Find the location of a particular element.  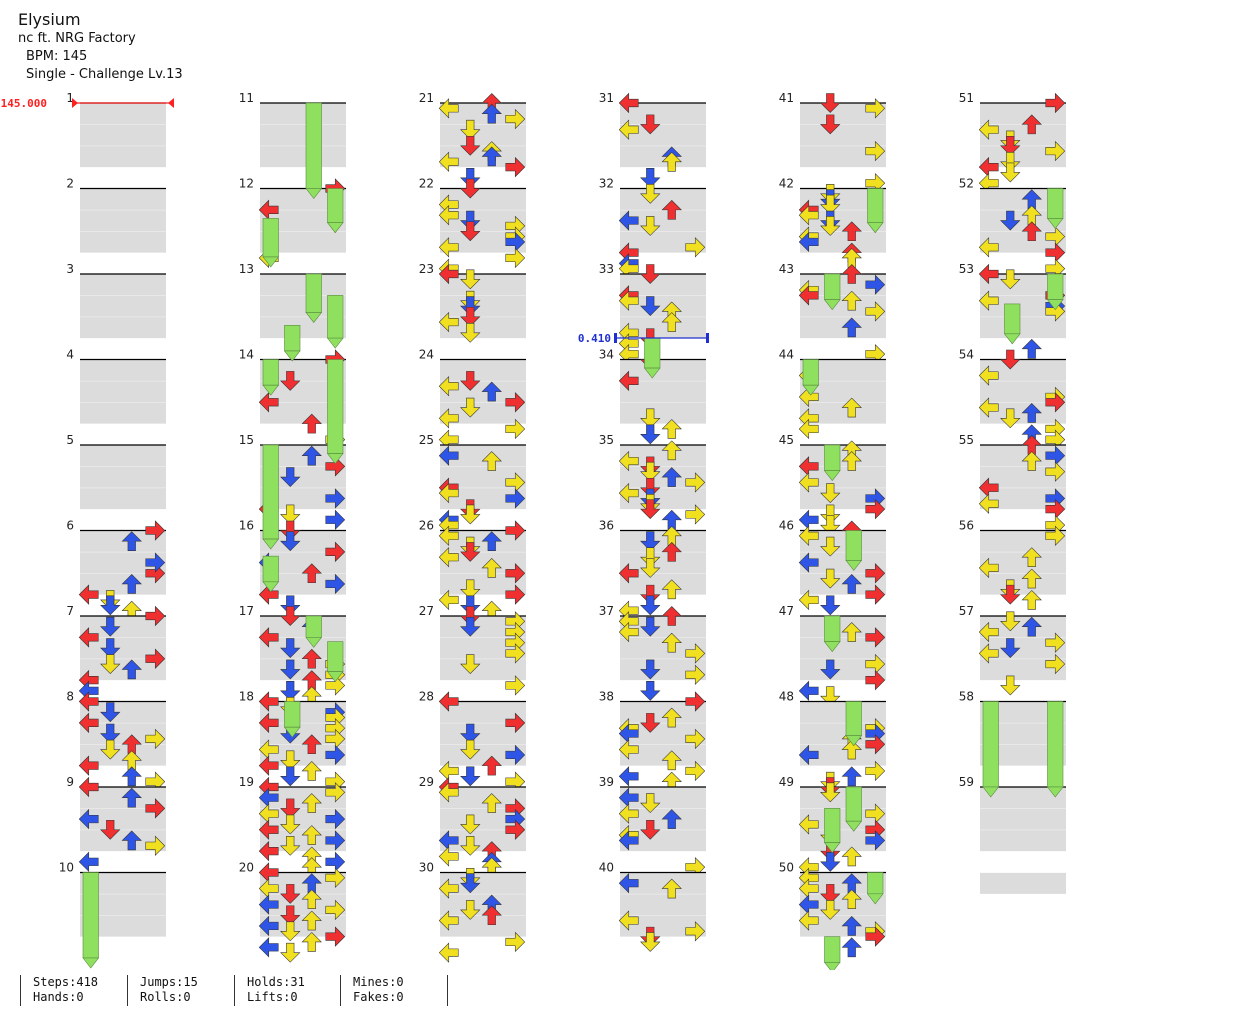

measure-number: 1 is located at coordinates (70, 98).